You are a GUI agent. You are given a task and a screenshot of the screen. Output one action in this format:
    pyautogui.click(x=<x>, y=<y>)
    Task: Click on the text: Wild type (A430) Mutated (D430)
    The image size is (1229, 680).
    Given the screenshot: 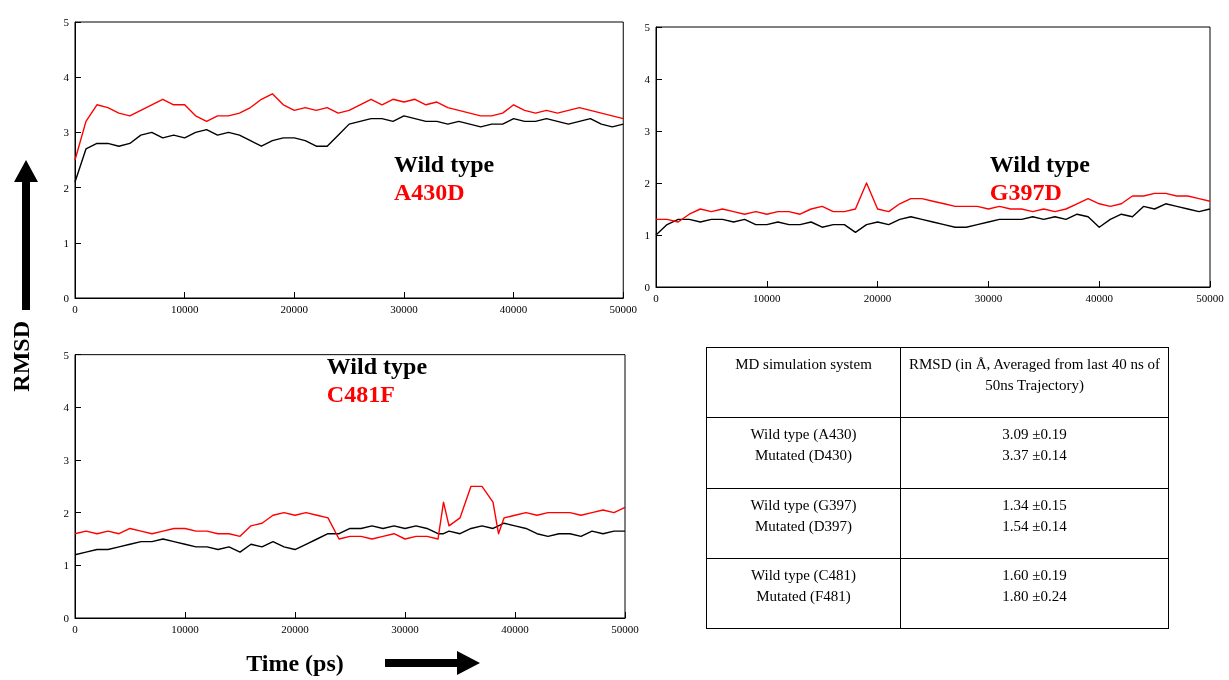 What is the action you would take?
    pyautogui.click(x=803, y=452)
    